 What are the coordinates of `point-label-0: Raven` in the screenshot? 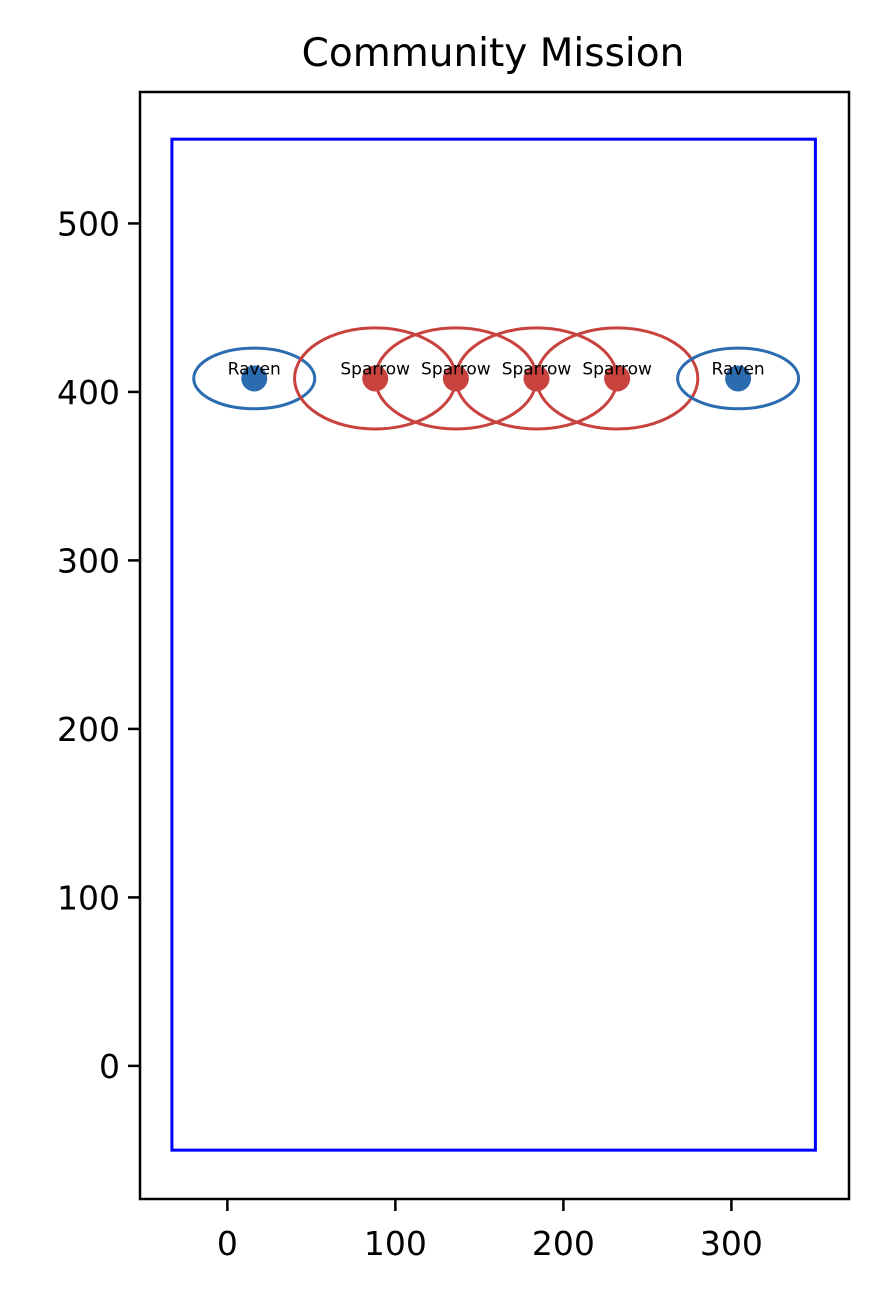 It's located at (254, 369).